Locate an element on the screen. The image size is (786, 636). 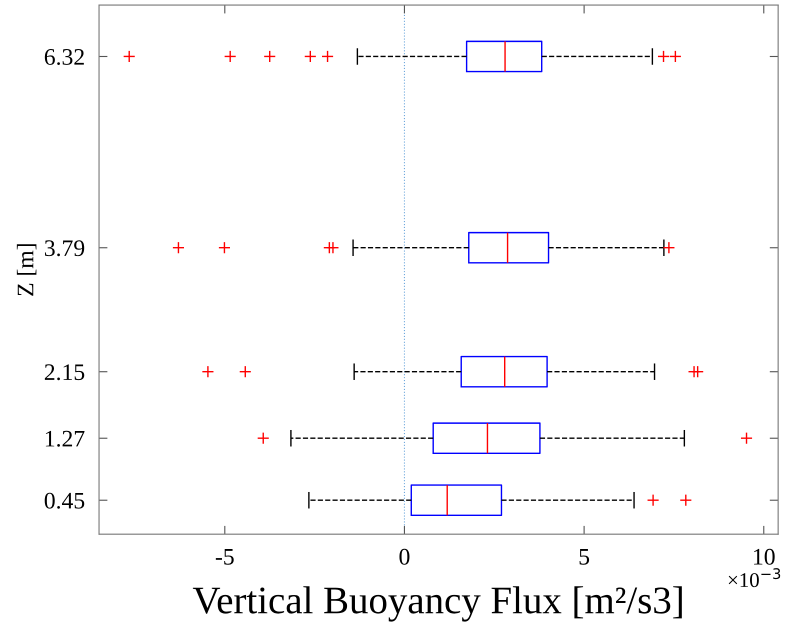
x-tick-label: 0 is located at coordinates (404, 556).